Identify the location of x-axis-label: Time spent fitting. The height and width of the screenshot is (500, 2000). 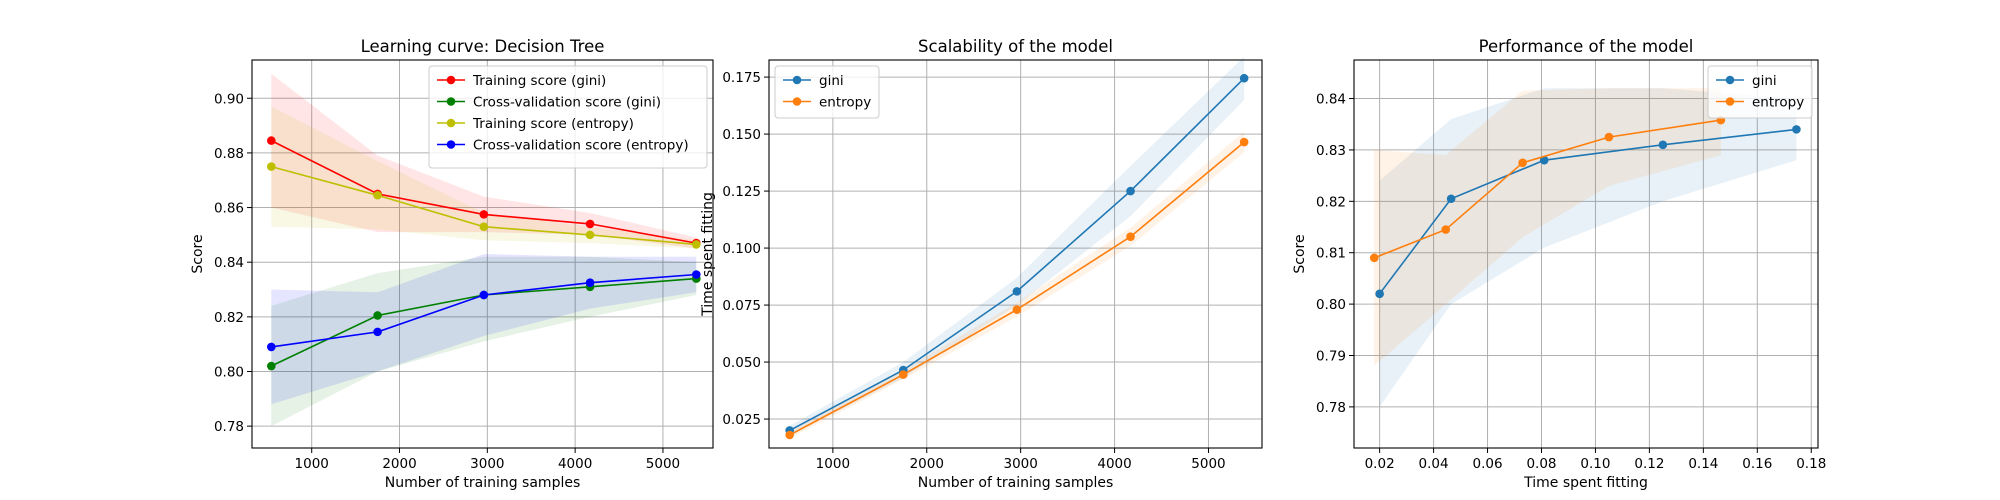
(1585, 483).